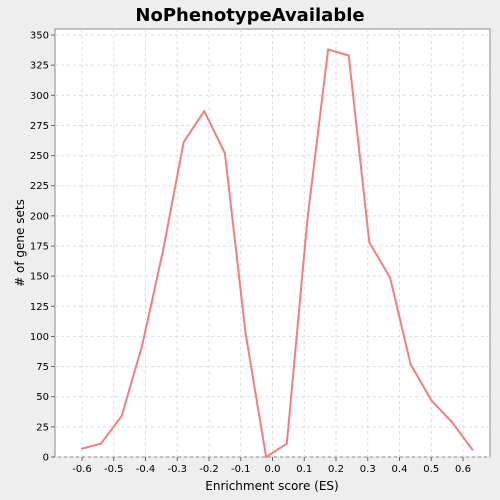 This screenshot has height=500, width=500. I want to click on y-tick-label: 25, so click(42, 427).